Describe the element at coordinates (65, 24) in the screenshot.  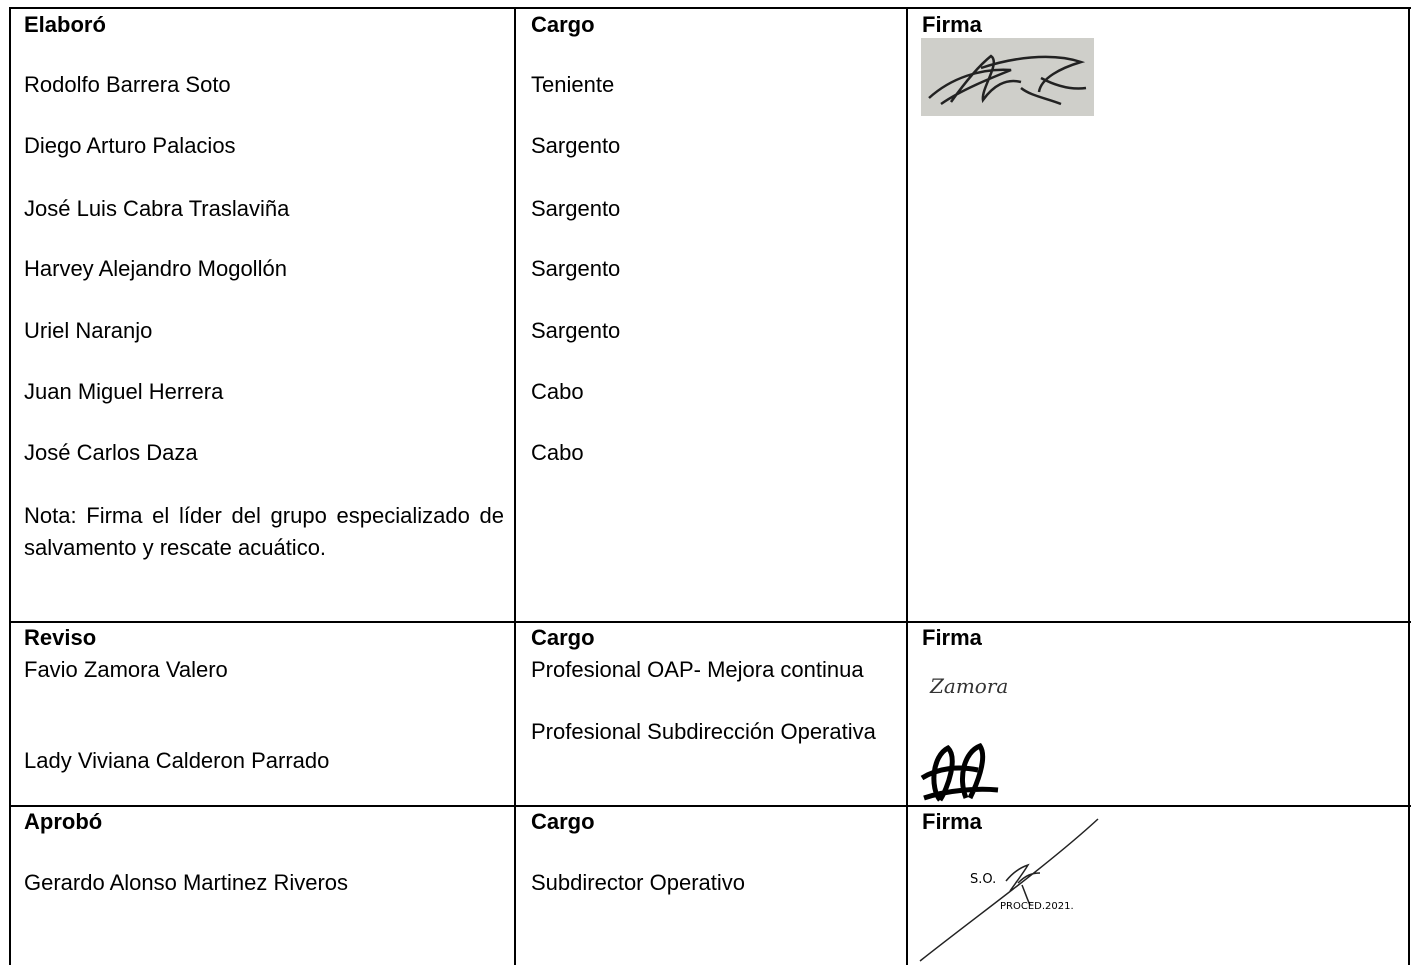
I see `header-cell: Elaboró` at that location.